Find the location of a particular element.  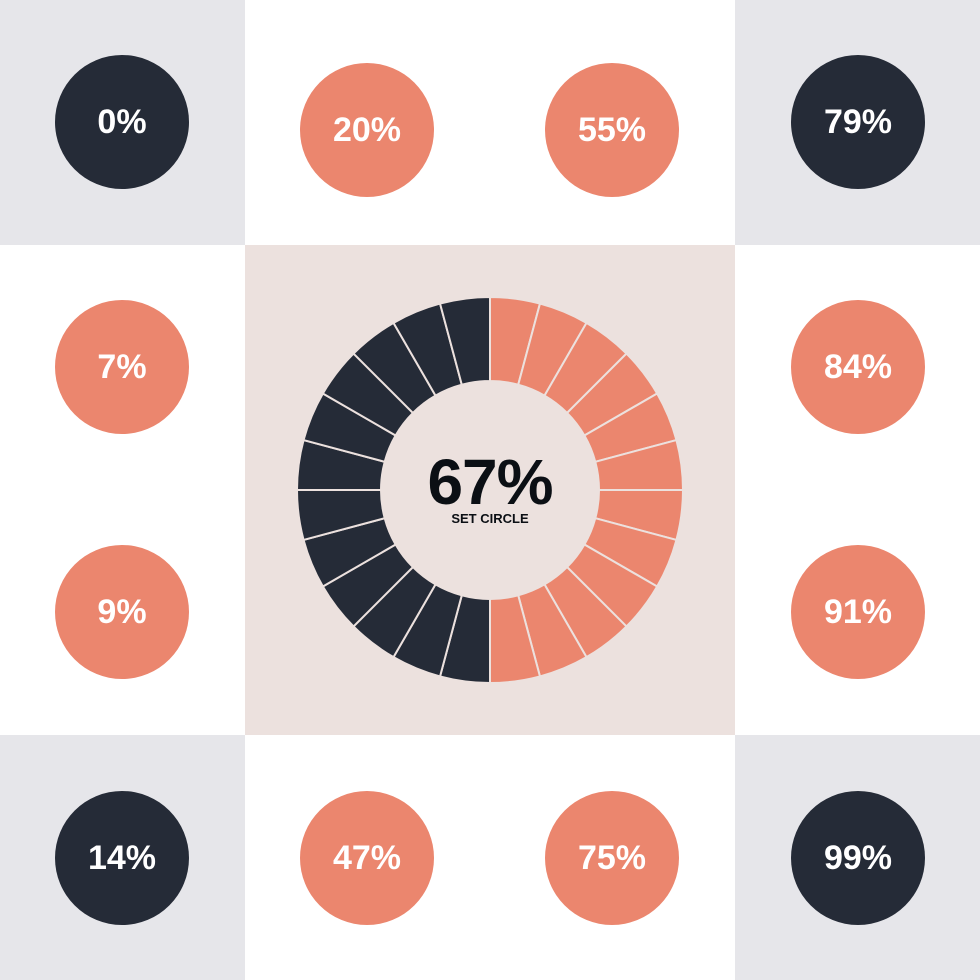

percent-label: 79% is located at coordinates (858, 121).